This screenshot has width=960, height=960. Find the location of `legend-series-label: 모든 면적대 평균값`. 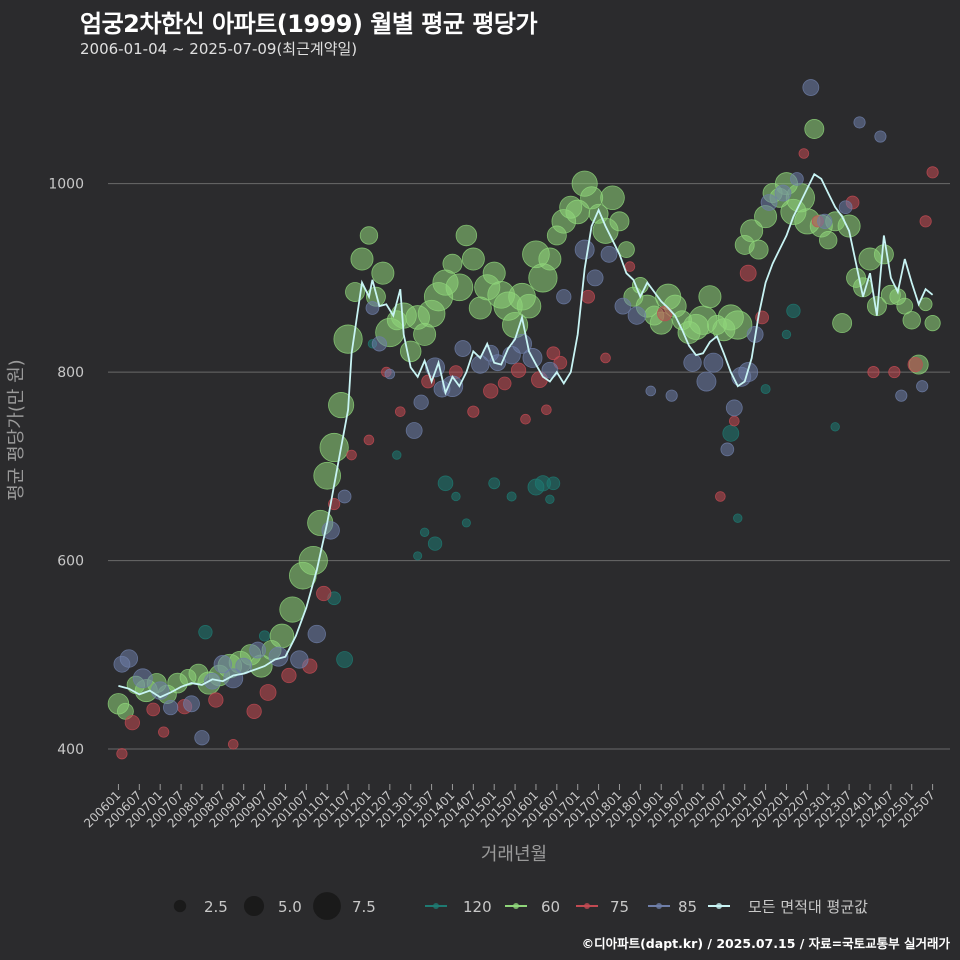

legend-series-label: 모든 면적대 평균값 is located at coordinates (808, 907).